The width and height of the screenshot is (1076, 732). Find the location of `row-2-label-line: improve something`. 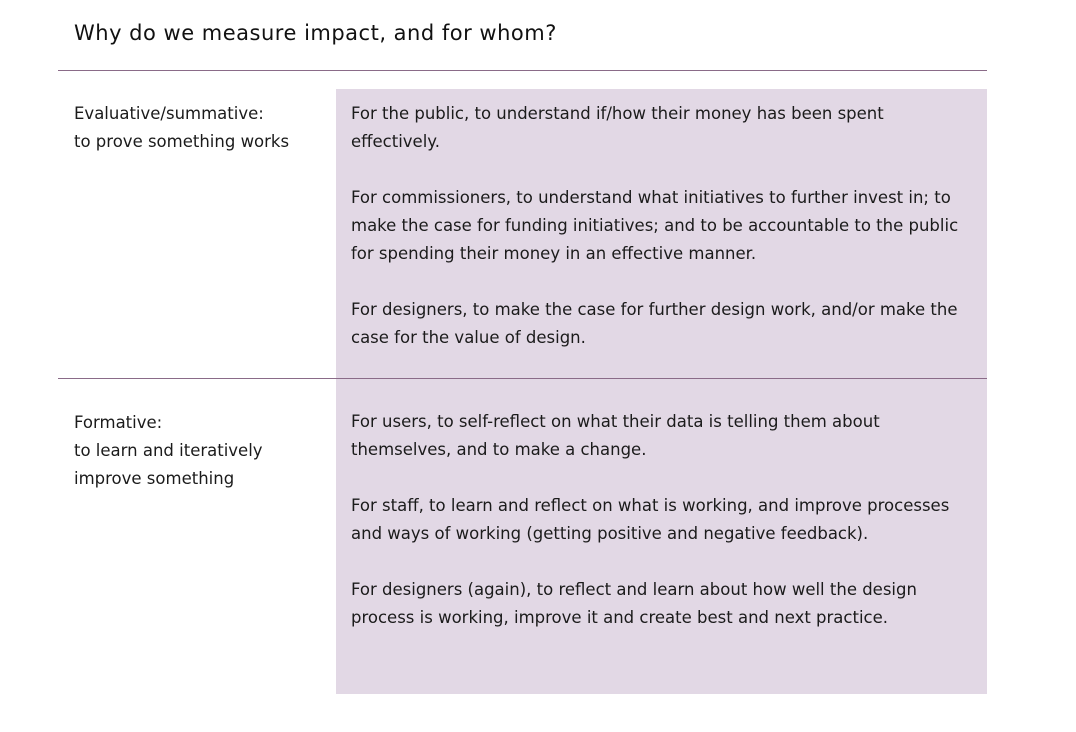

row-2-label-line: improve something is located at coordinates (154, 478).